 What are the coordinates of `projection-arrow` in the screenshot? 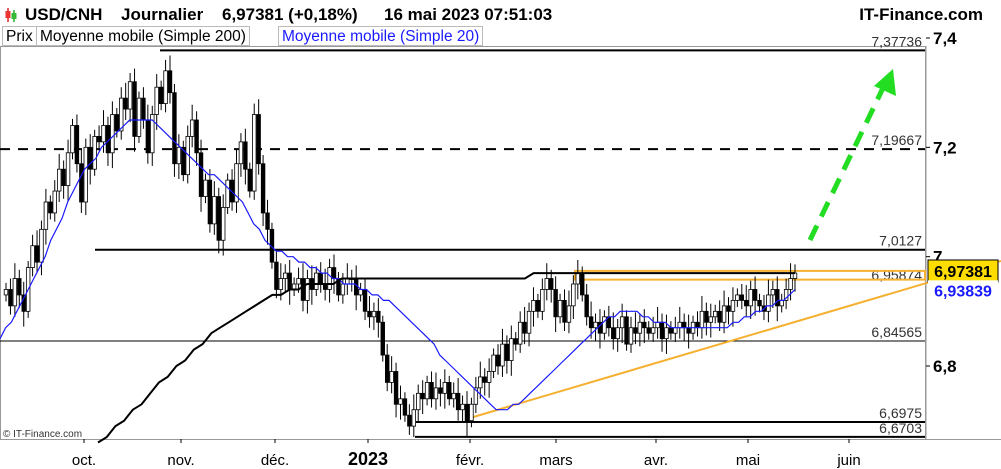 It's located at (846, 164).